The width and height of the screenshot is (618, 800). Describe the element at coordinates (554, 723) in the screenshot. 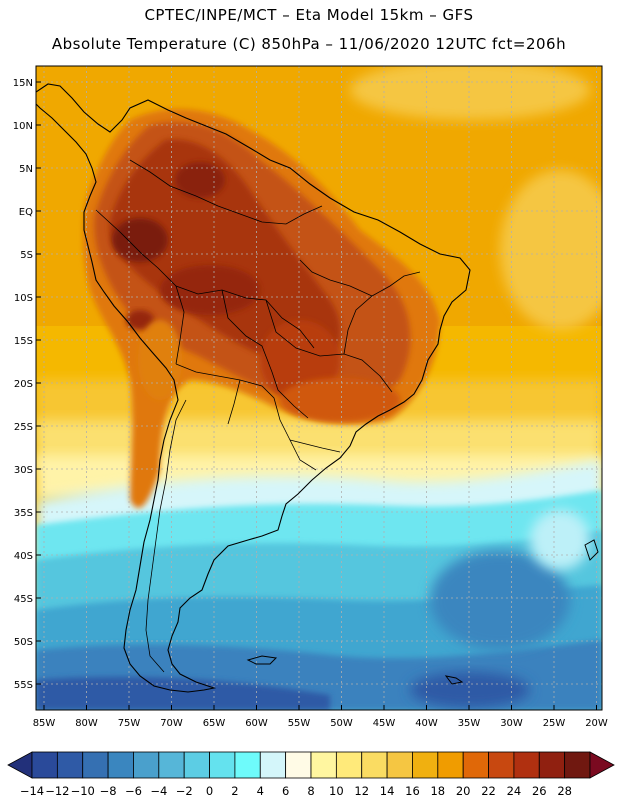

I see `lon-label: 25W` at that location.